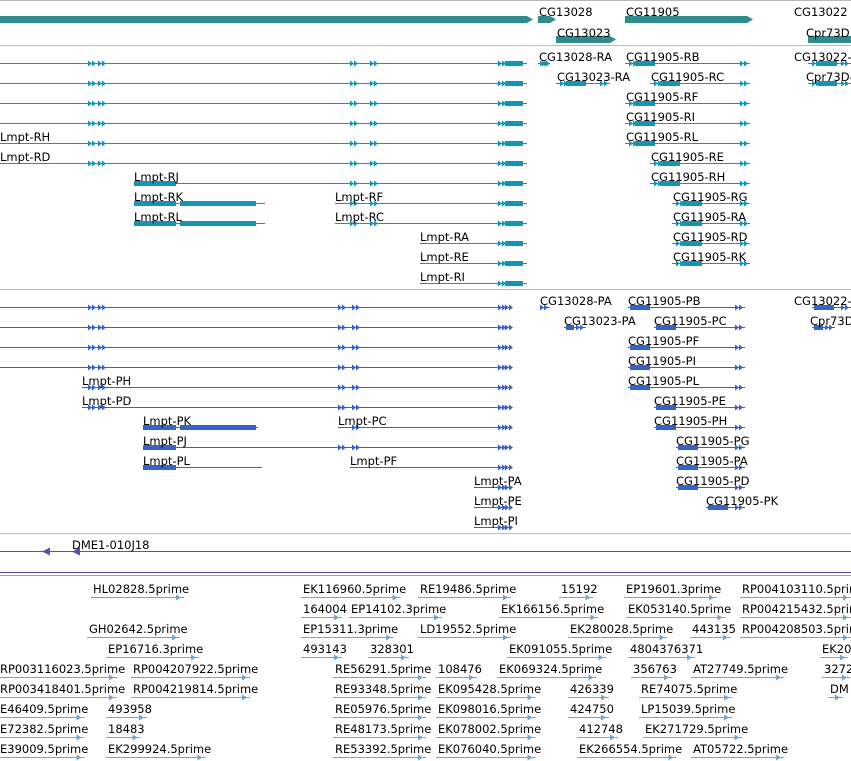 The width and height of the screenshot is (851, 761). I want to click on transcript-row: Lmpt-PC, so click(425, 422).